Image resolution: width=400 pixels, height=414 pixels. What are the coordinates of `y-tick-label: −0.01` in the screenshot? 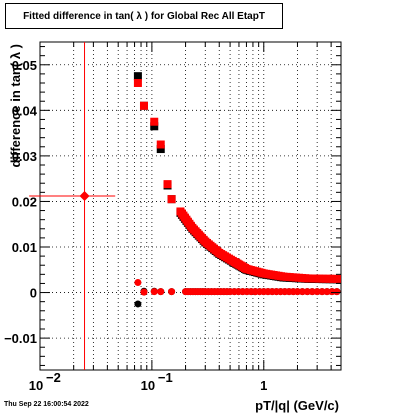 It's located at (20, 338).